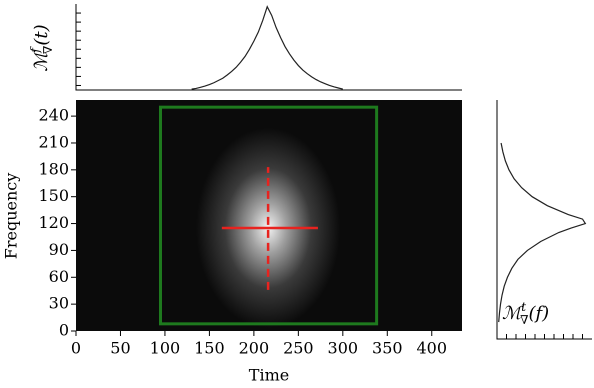  I want to click on x-tick-label: 200, so click(254, 348).